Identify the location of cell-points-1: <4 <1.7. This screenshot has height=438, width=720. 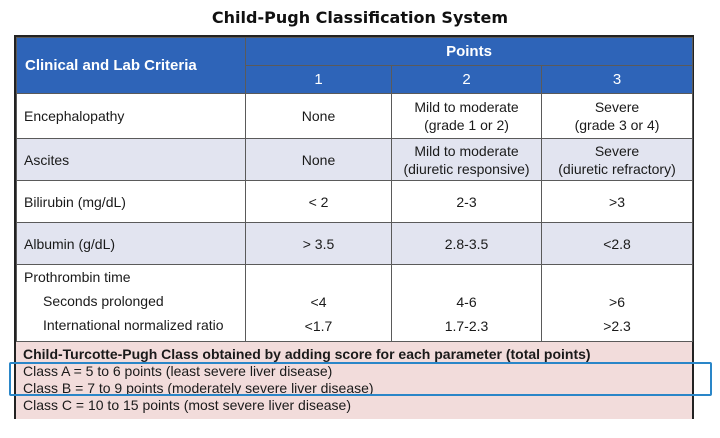
(318, 303).